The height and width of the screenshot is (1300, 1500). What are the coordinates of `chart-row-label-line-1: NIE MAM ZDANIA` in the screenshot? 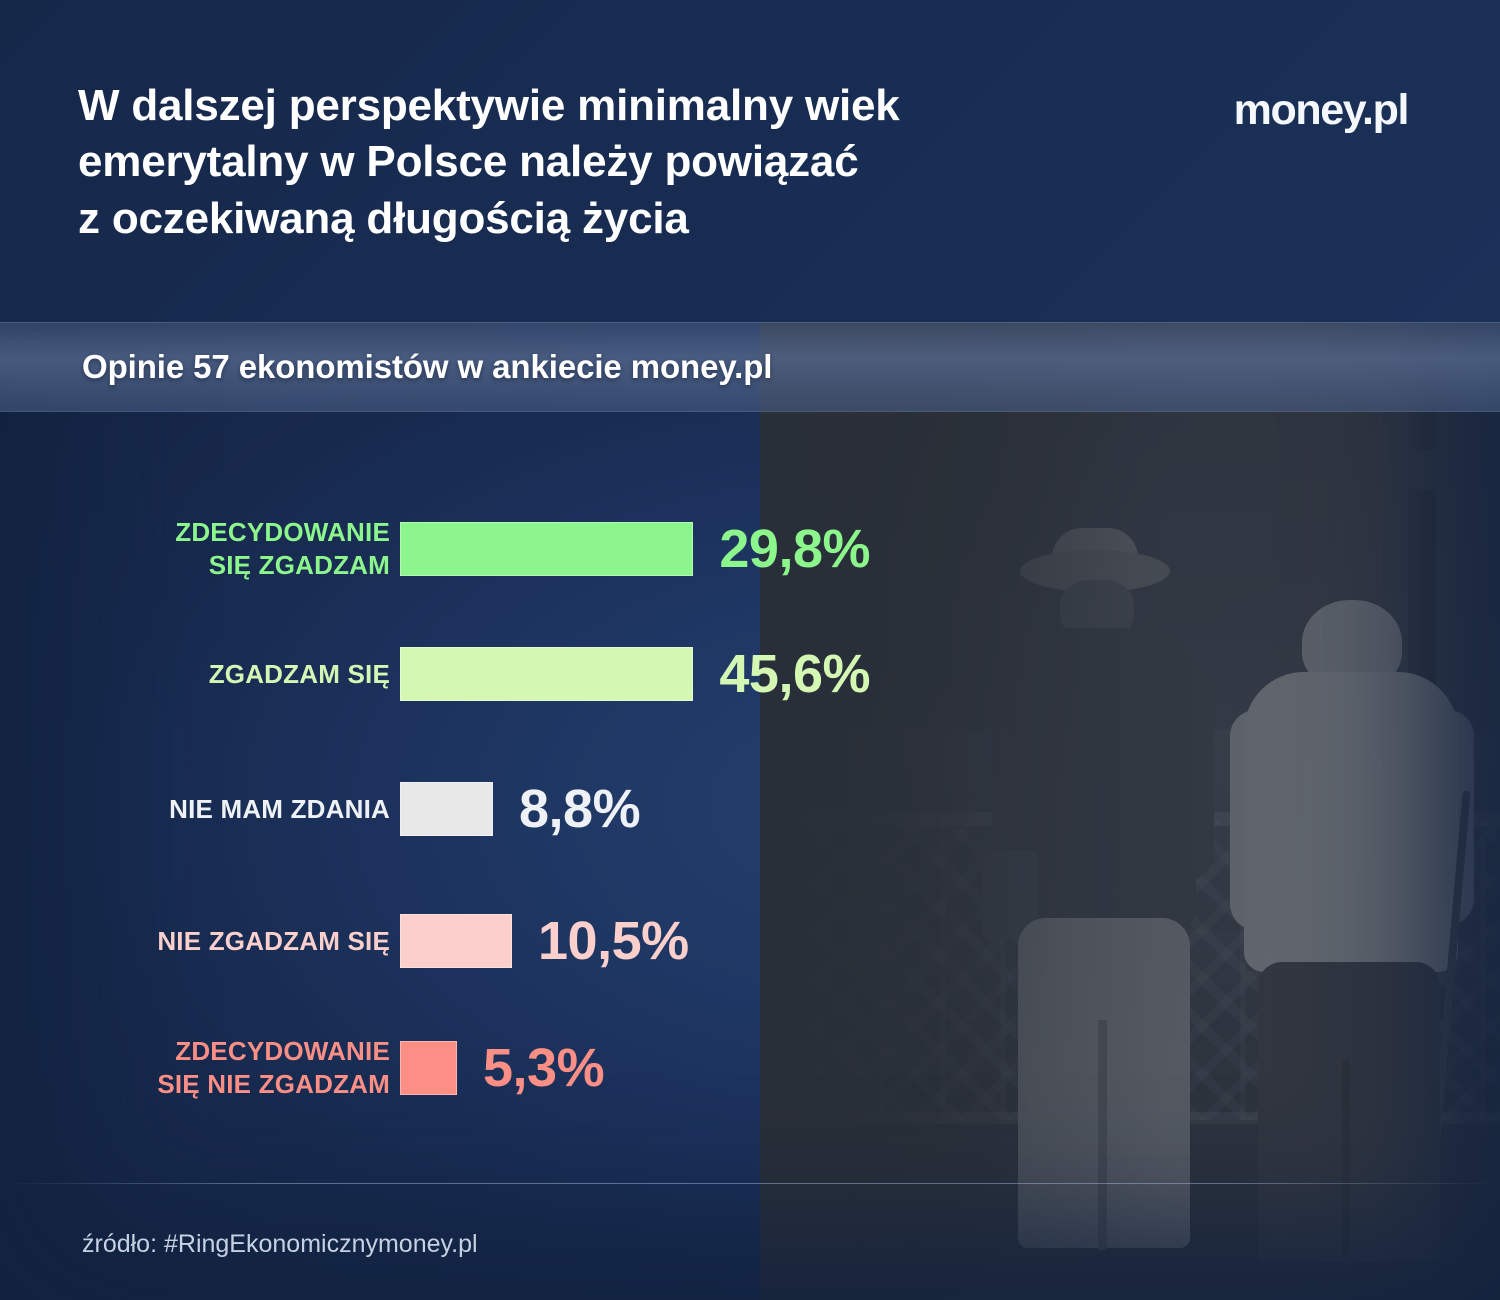 It's located at (279, 808).